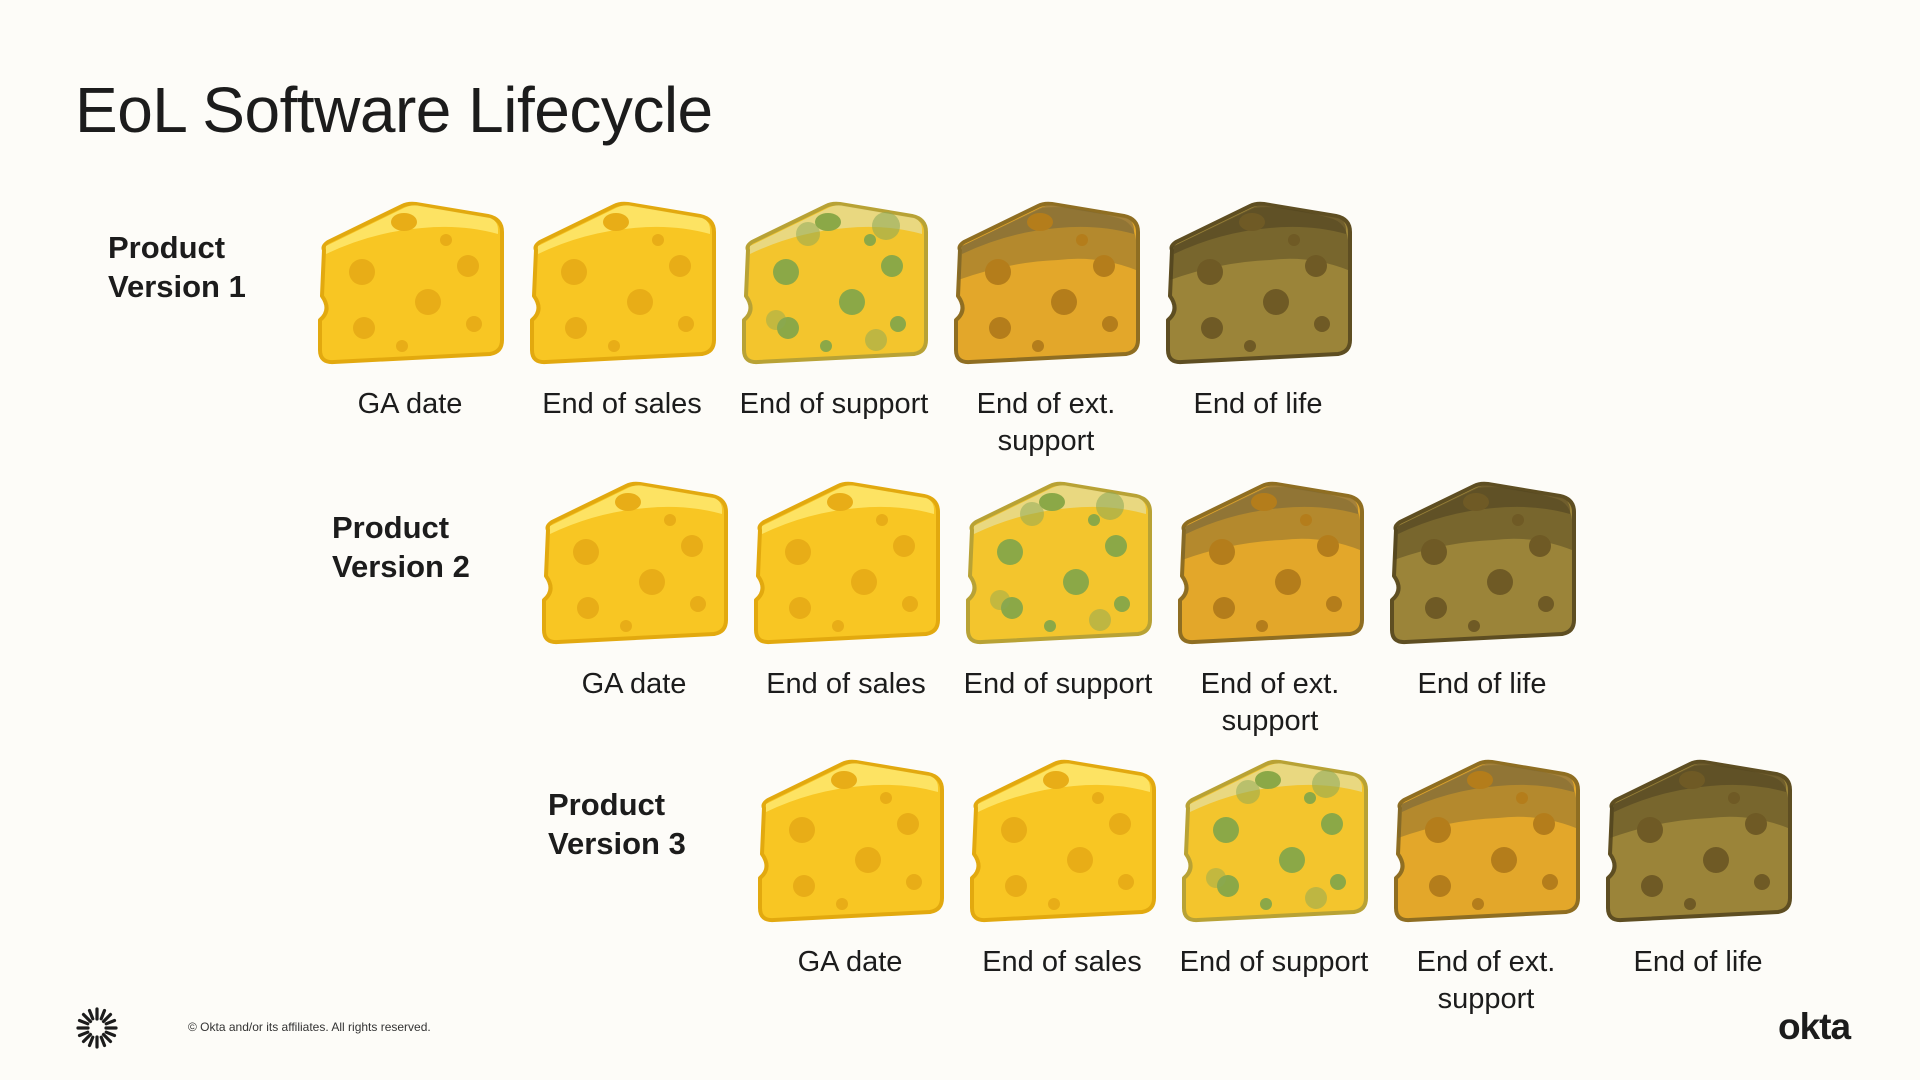  I want to click on row-label-version-2: Product Version 2, so click(432, 547).